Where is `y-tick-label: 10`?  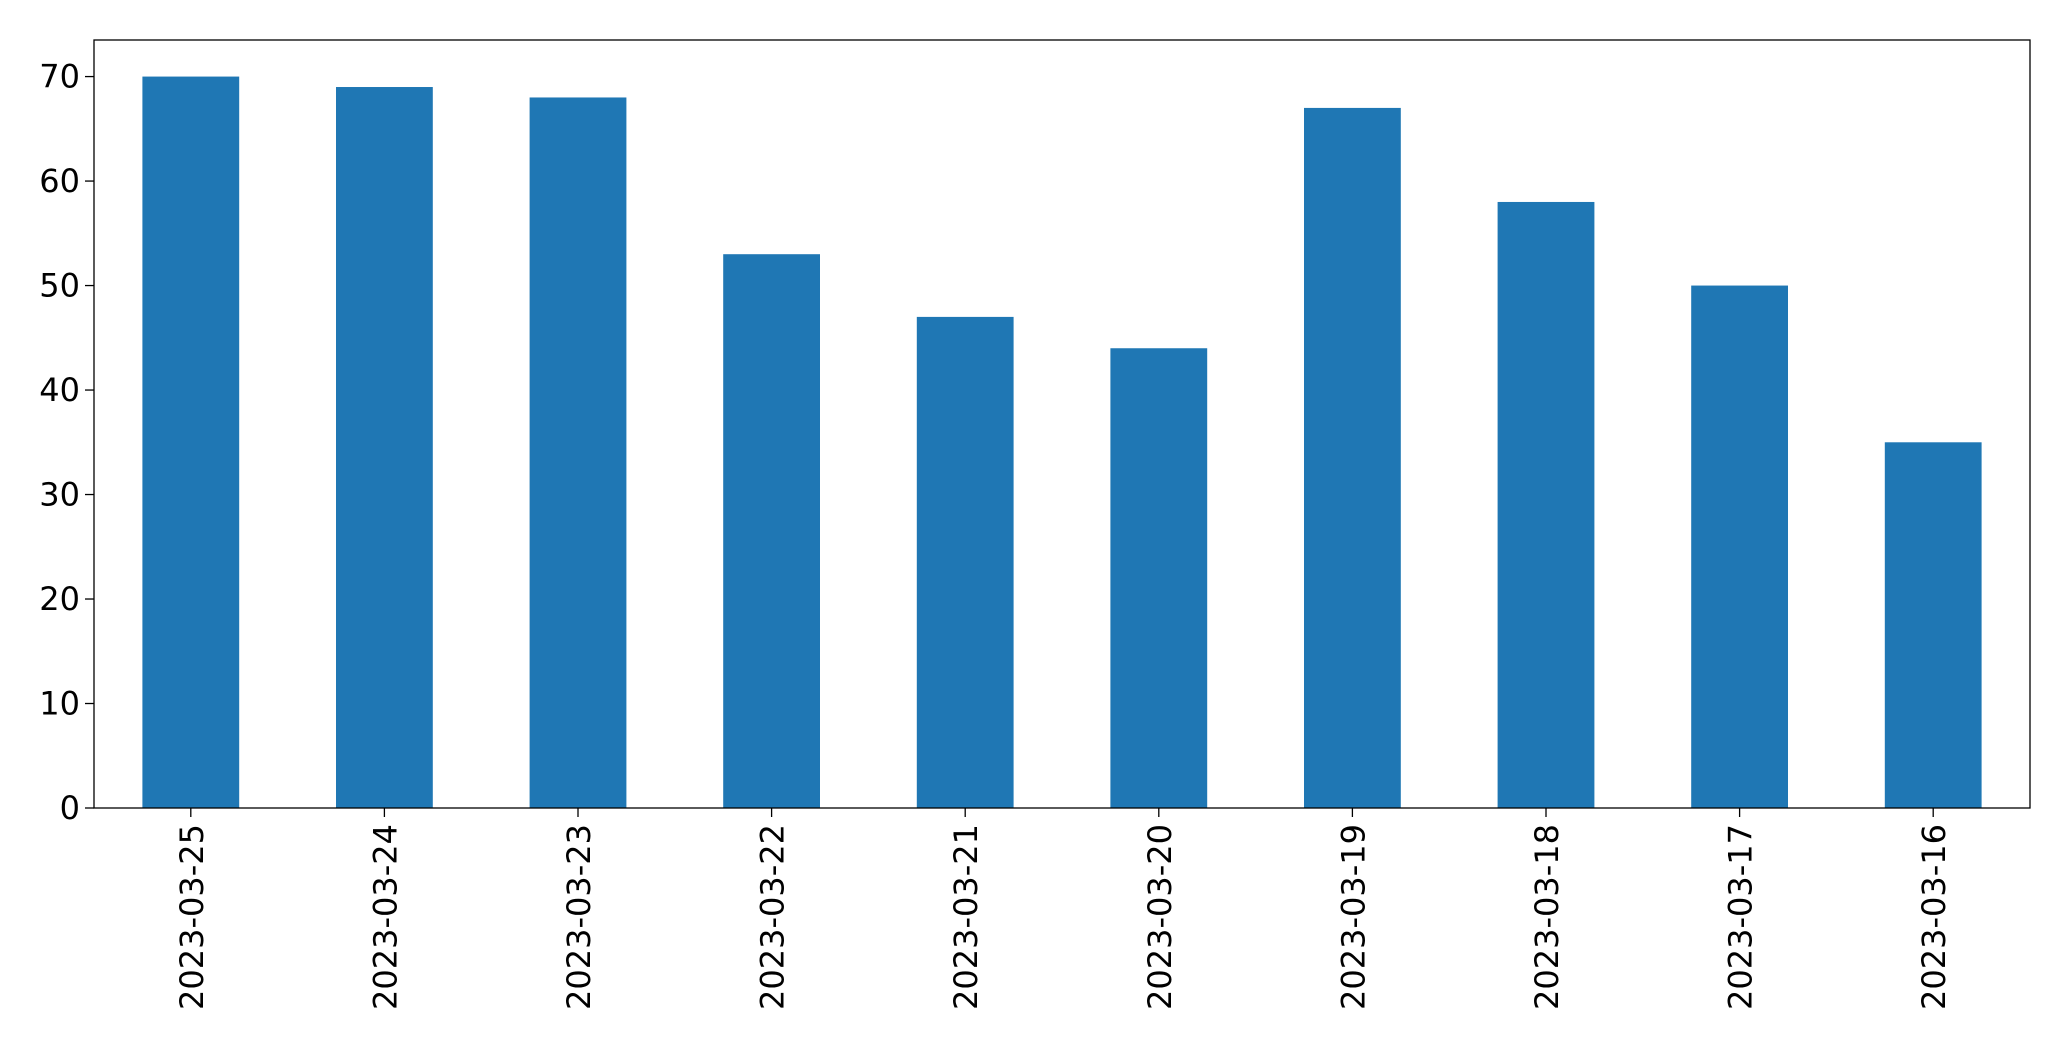 y-tick-label: 10 is located at coordinates (59, 704).